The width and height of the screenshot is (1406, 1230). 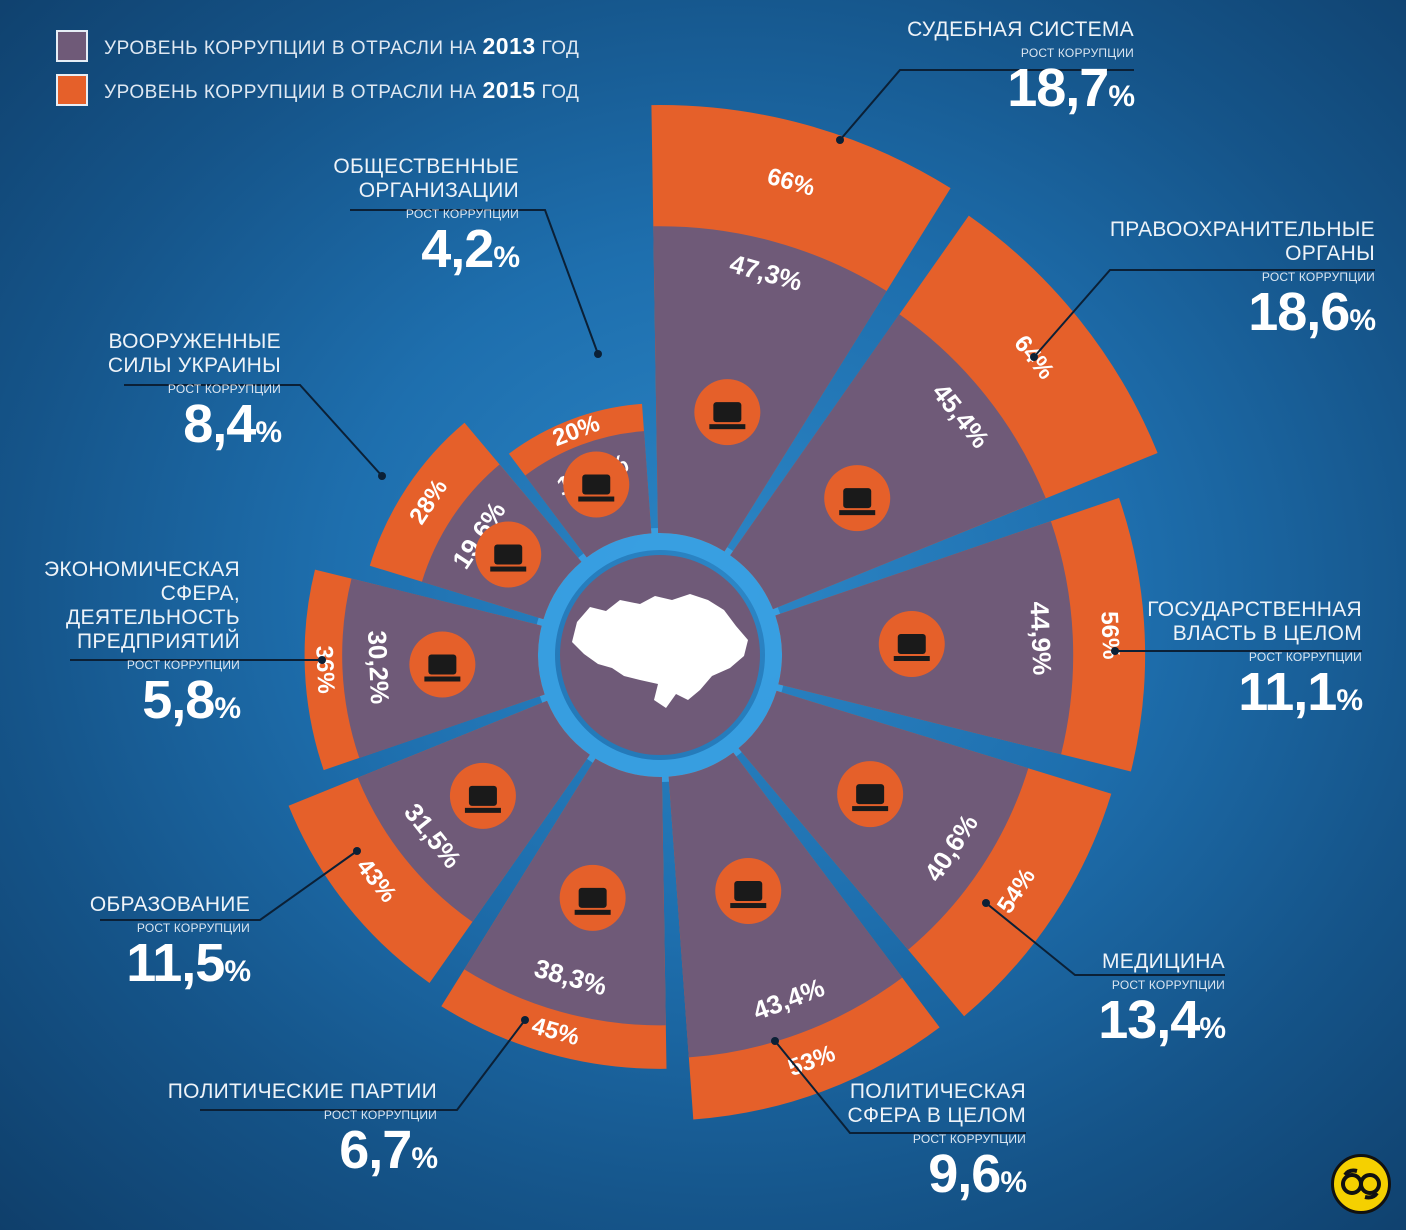 I want to click on sector-name: ПОЛИТИЧЕСКАЯ СФЕРА В ЦЕЛОМ, so click(x=936, y=1103).